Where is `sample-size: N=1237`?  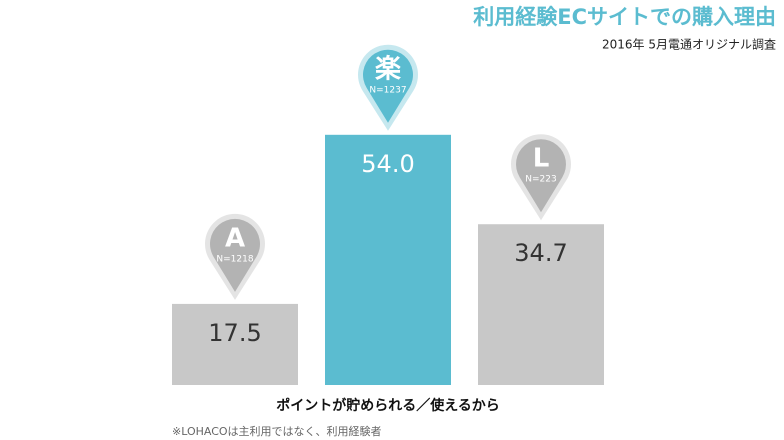
sample-size: N=1237 is located at coordinates (387, 90).